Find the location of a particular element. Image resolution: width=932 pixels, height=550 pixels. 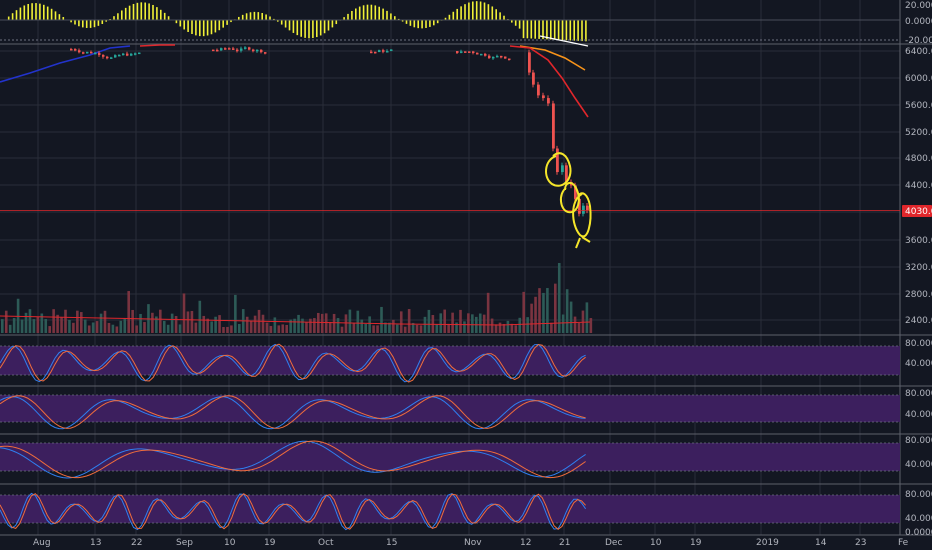

stochastic-k-line is located at coordinates (293, 363).